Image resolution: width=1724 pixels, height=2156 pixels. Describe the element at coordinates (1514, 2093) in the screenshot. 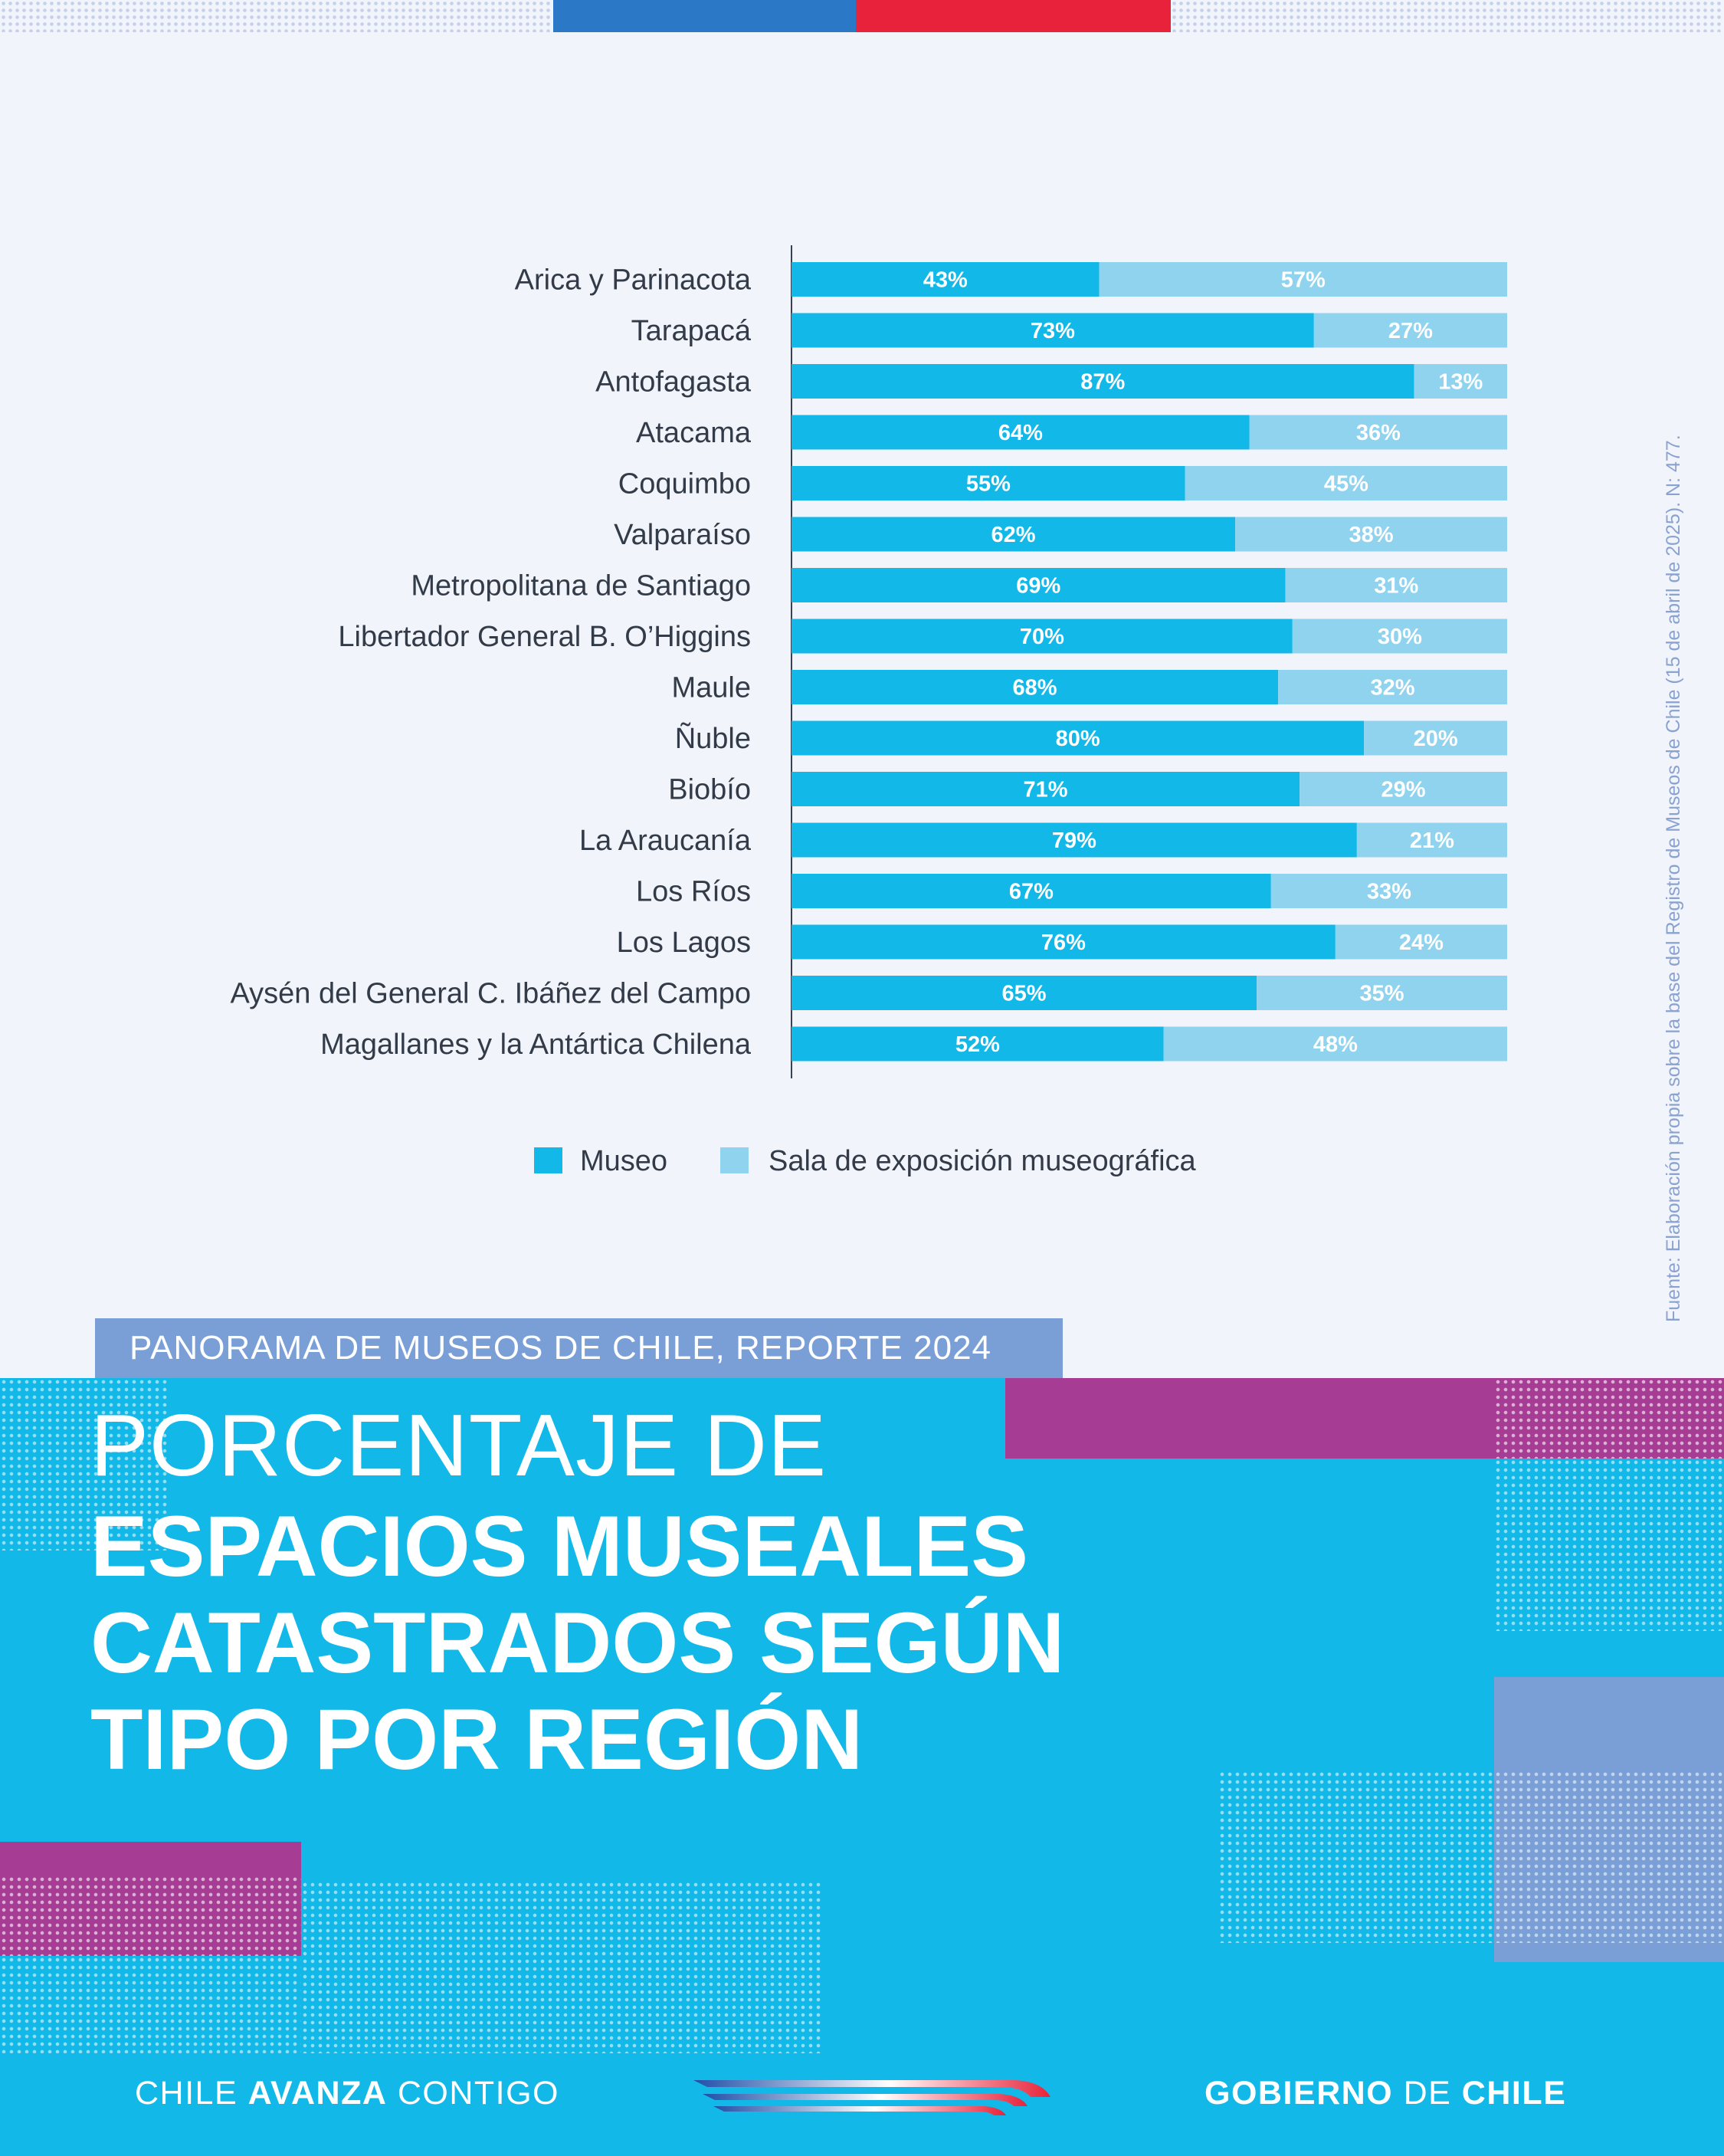

I see `gov-chile: CHILE` at that location.